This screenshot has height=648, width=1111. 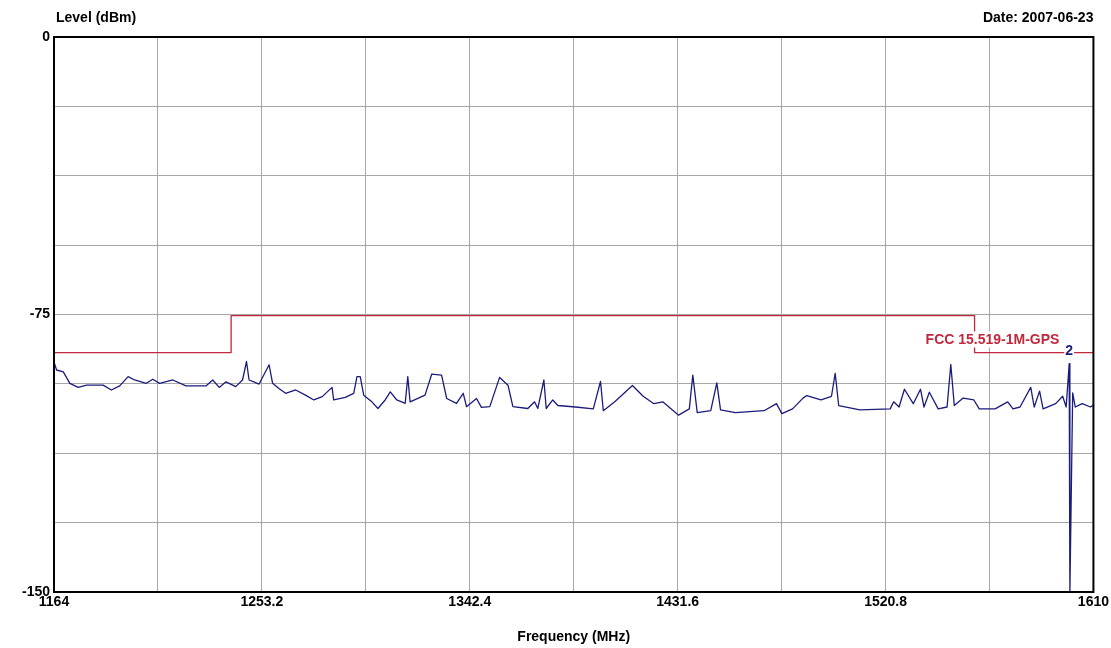 I want to click on text: Date: 2007-06-23, so click(x=1038, y=16).